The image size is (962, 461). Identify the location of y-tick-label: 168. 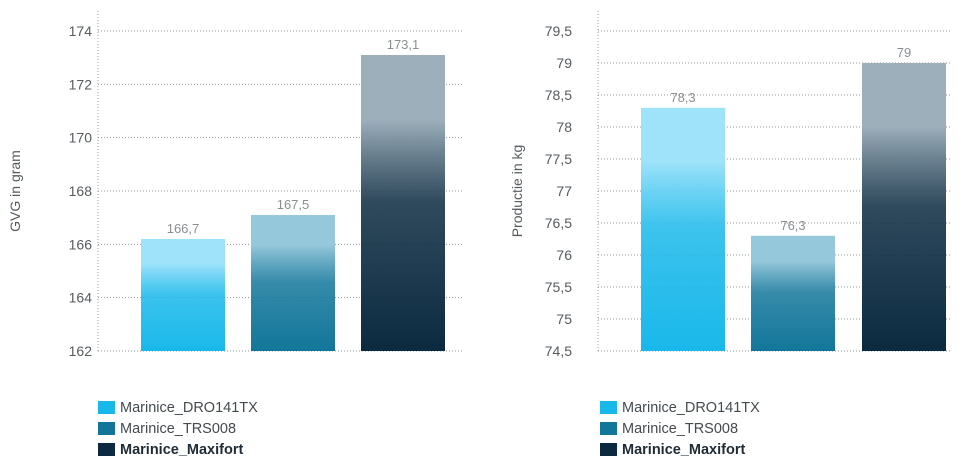
(81, 191).